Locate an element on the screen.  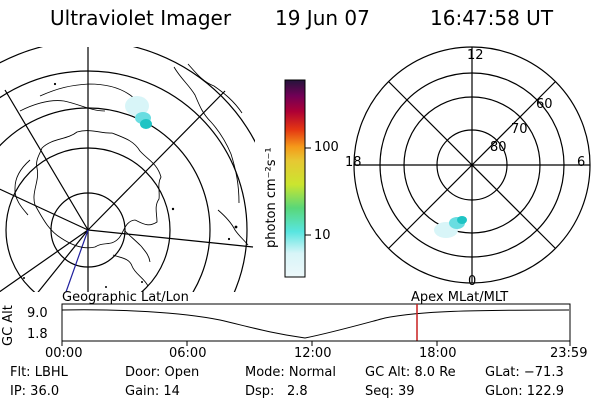
timeline-y-tick-high: 9.0 is located at coordinates (37, 313).